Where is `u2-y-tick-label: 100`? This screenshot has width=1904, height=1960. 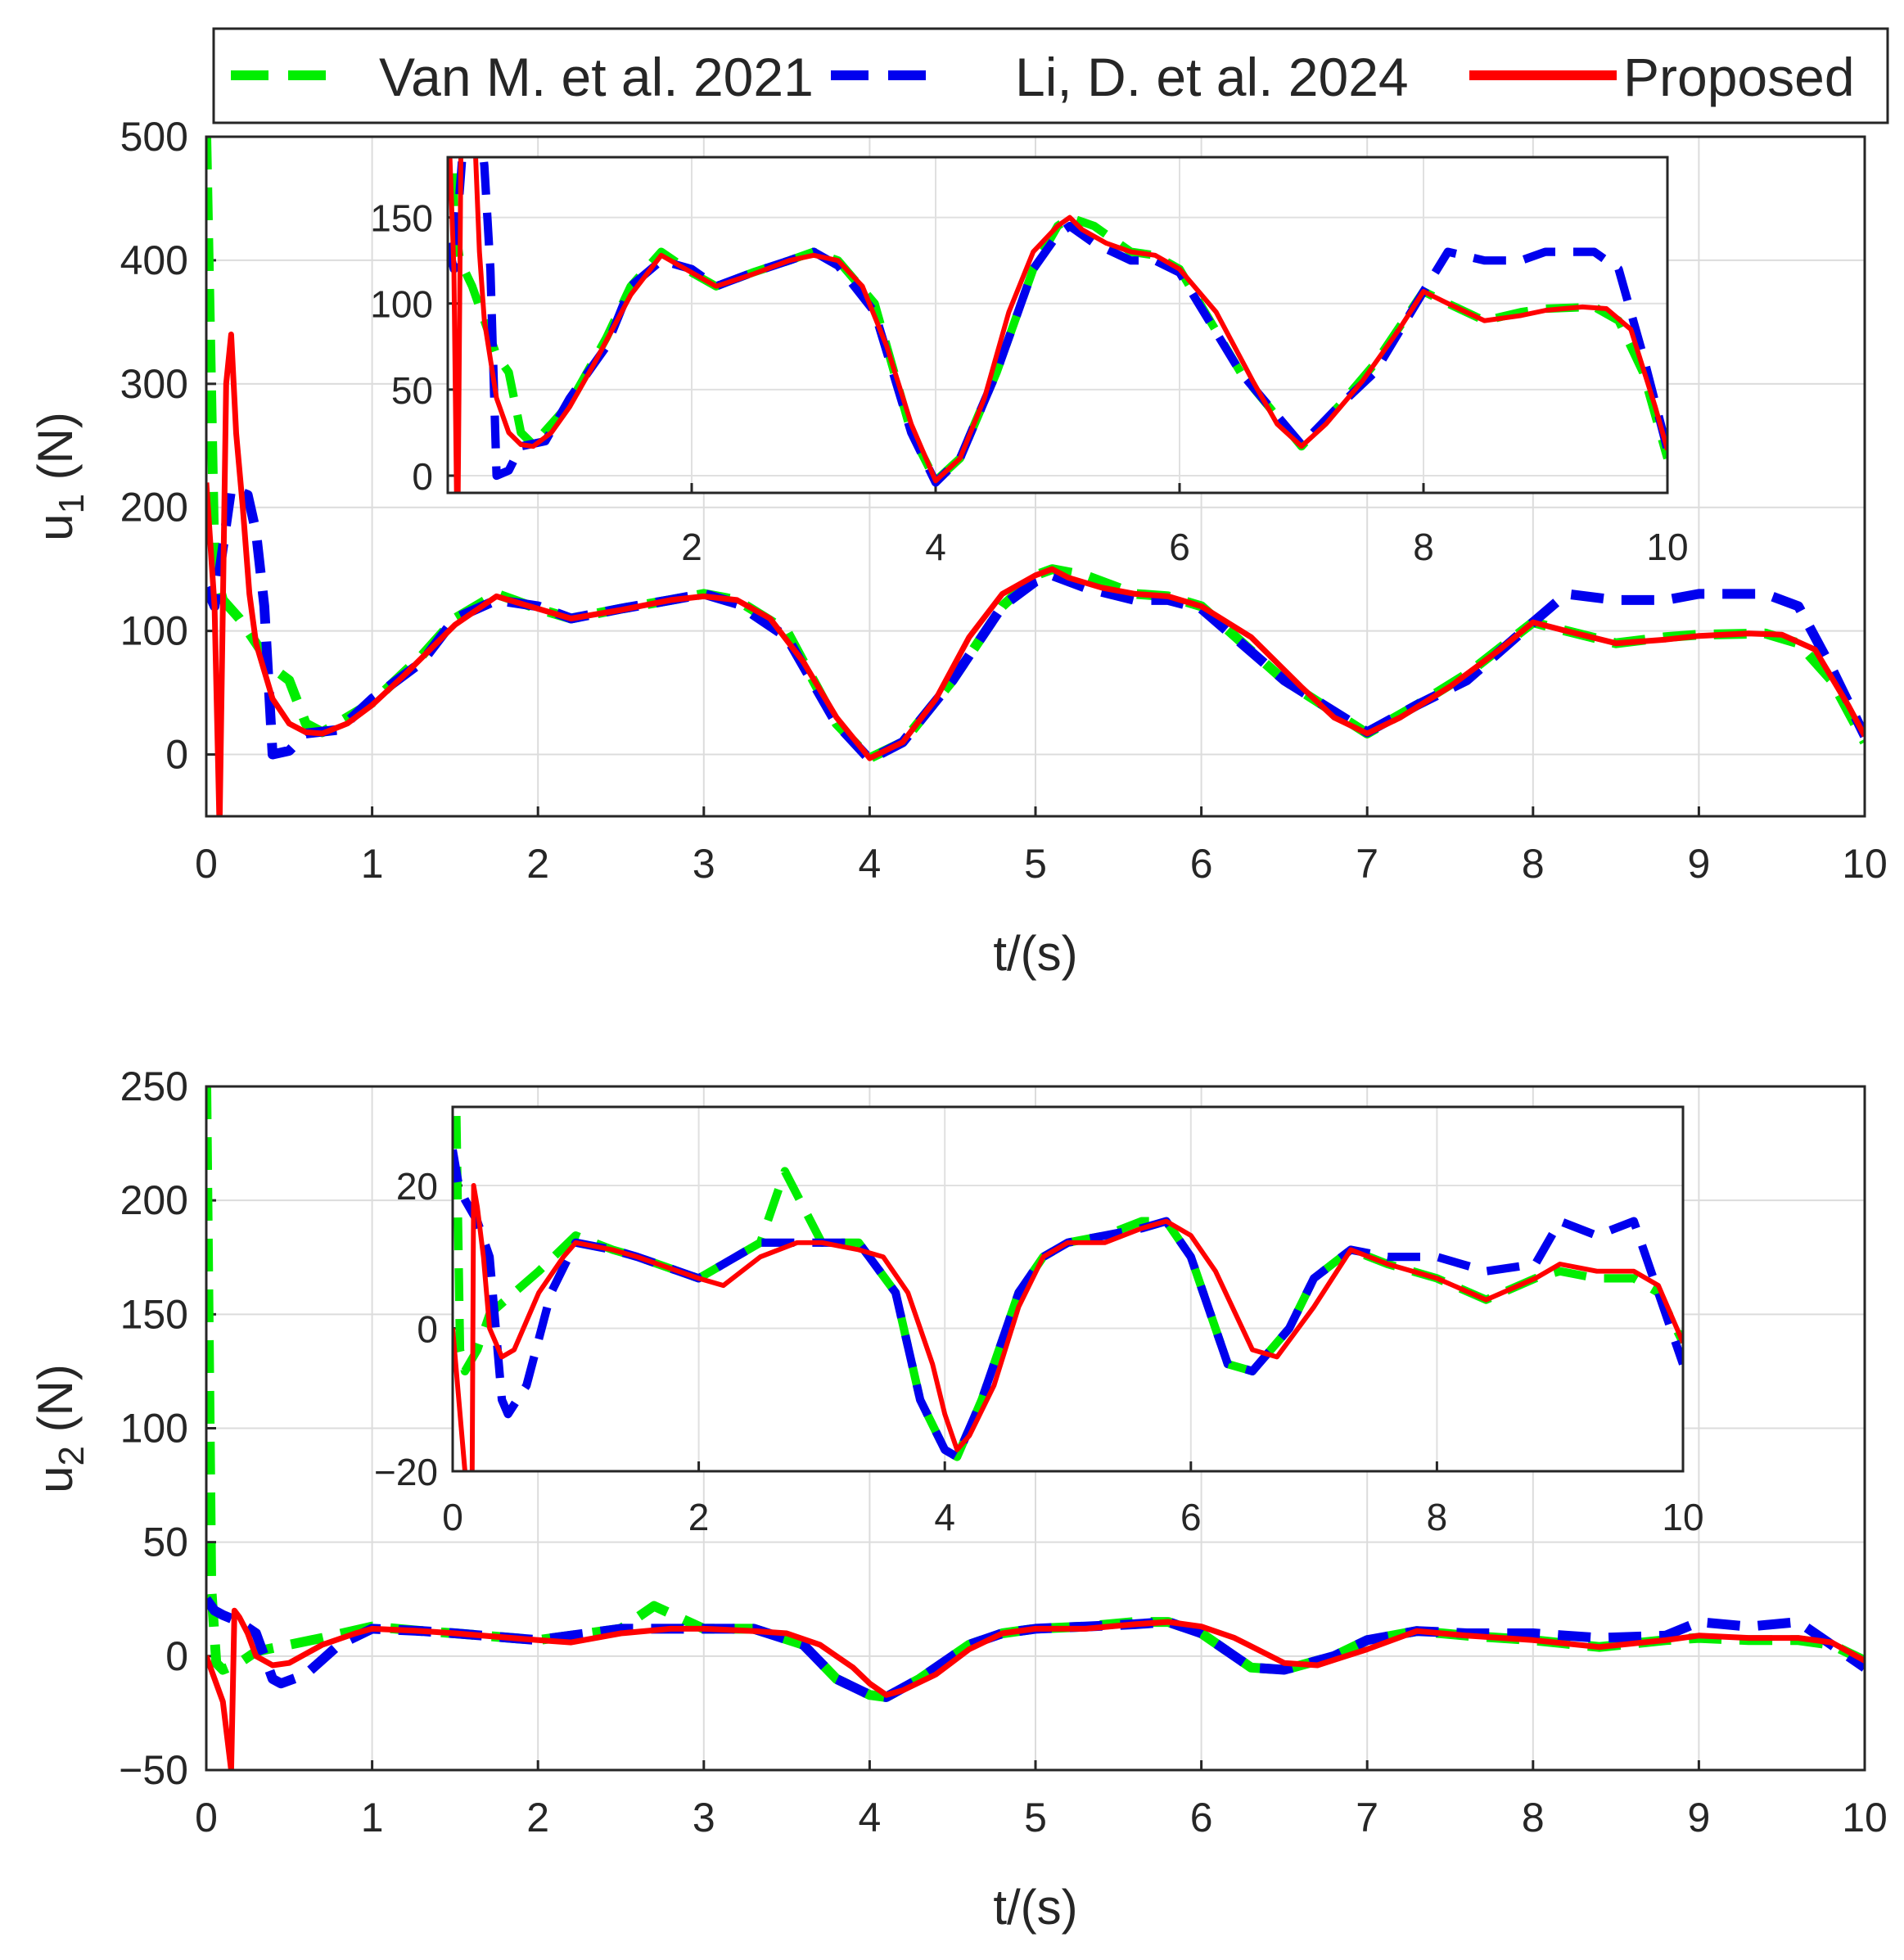
u2-y-tick-label: 100 is located at coordinates (154, 1429).